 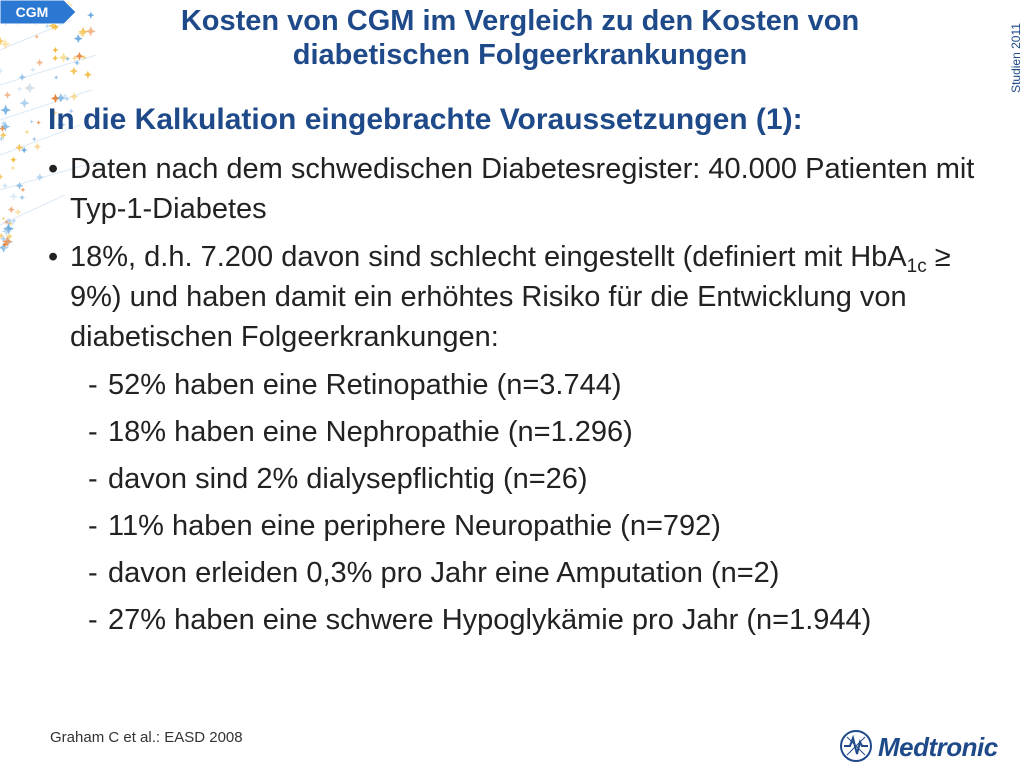 I want to click on sub-item: - 18% haben eine Nephropathie (n=1.296), so click(x=523, y=432).